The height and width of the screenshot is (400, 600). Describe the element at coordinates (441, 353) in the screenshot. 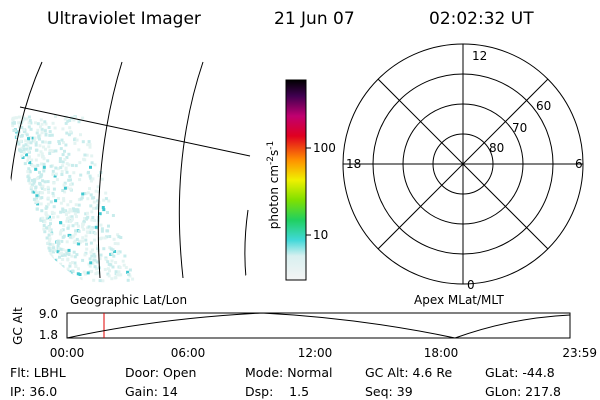

I see `x-tick-label: 18:00` at that location.